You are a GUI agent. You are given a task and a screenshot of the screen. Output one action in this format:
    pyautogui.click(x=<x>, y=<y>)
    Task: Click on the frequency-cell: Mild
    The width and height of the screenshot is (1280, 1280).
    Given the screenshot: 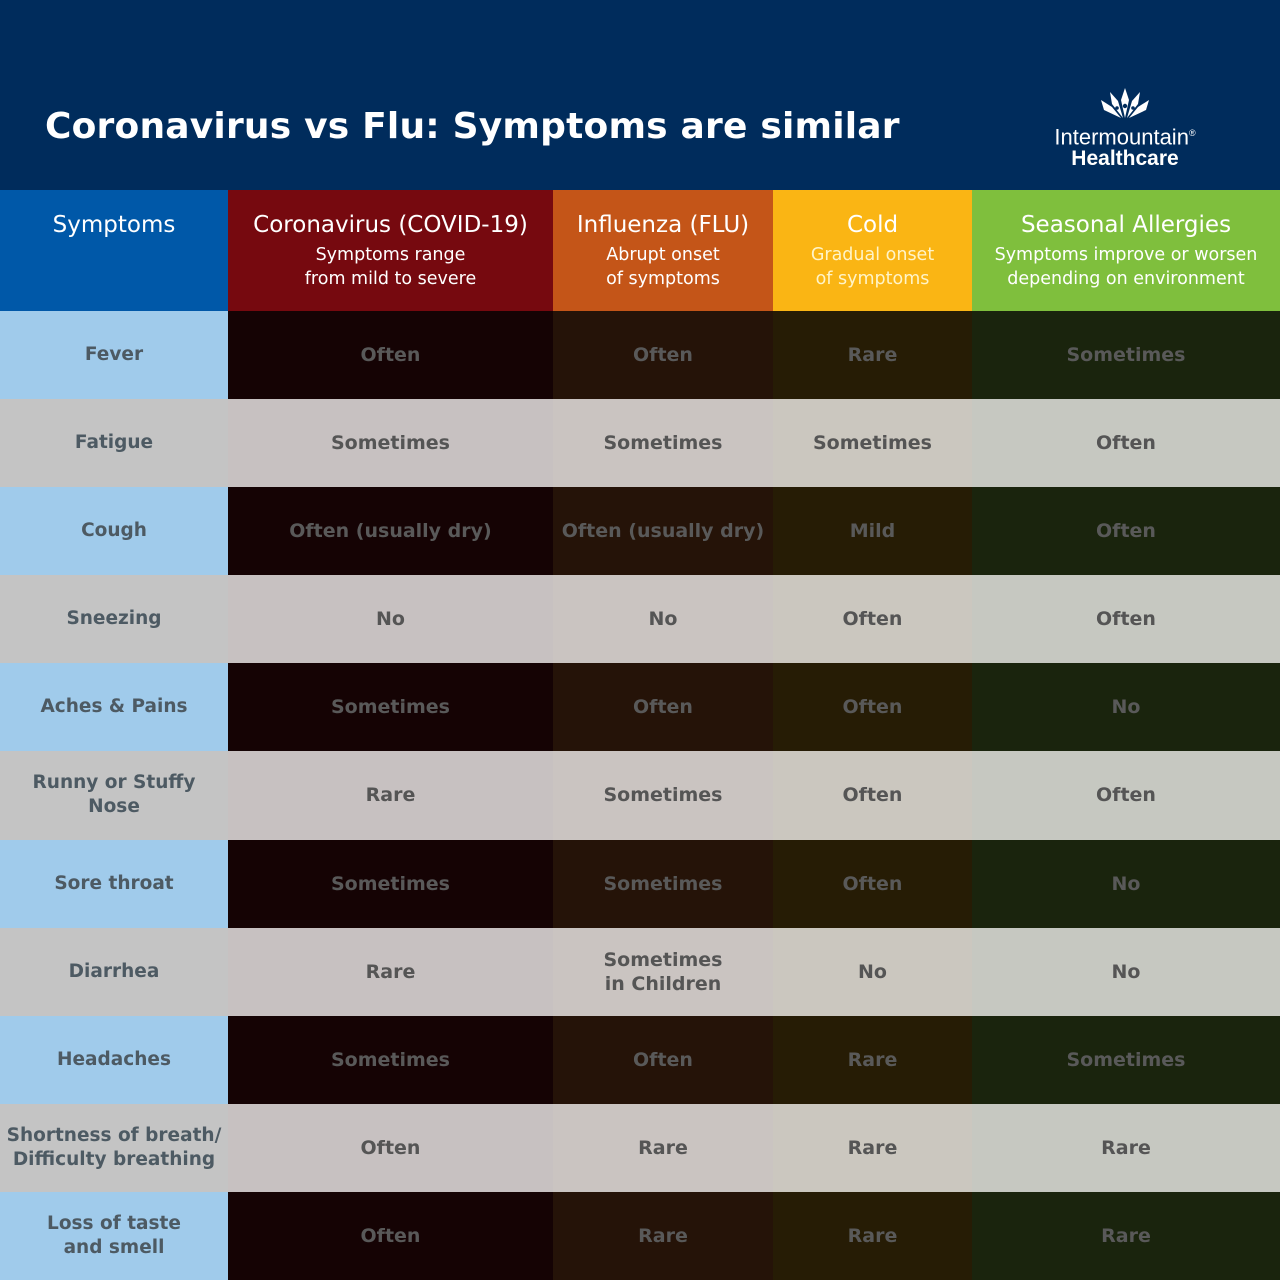 What is the action you would take?
    pyautogui.click(x=872, y=531)
    